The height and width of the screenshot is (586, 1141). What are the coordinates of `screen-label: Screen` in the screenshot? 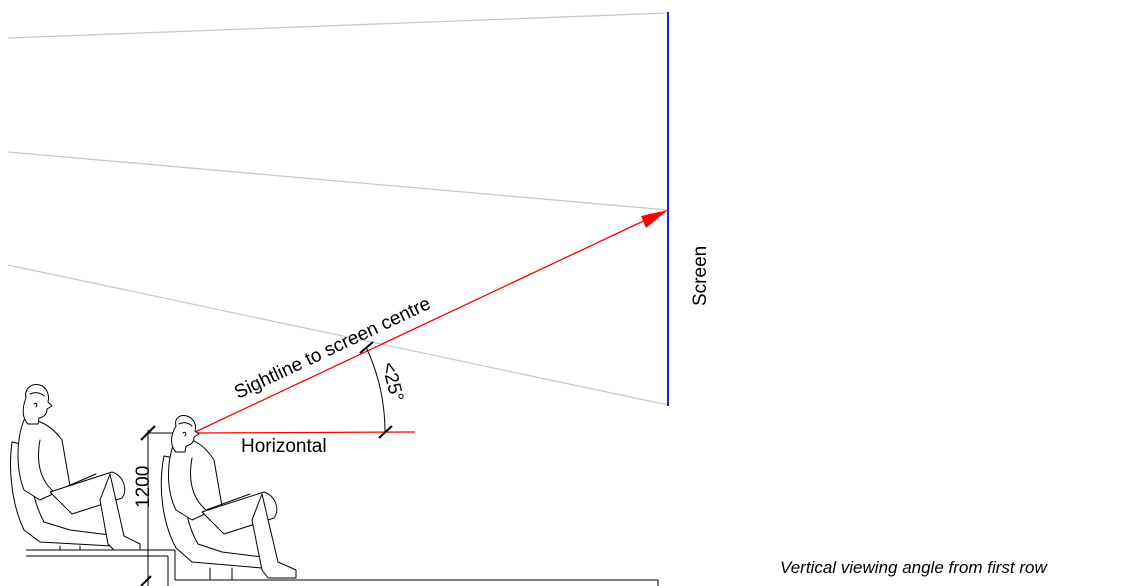 It's located at (700, 276).